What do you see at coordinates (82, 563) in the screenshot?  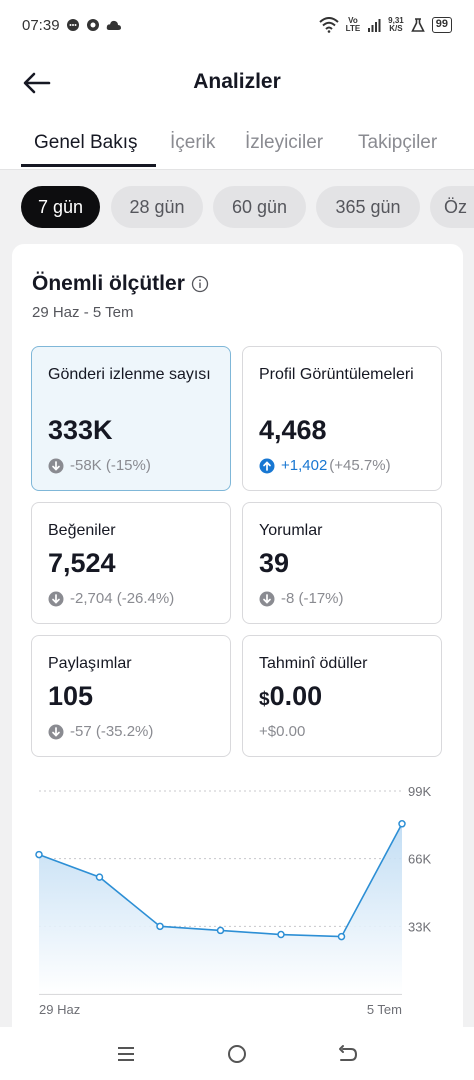 I see `metric-value: 7,524` at bounding box center [82, 563].